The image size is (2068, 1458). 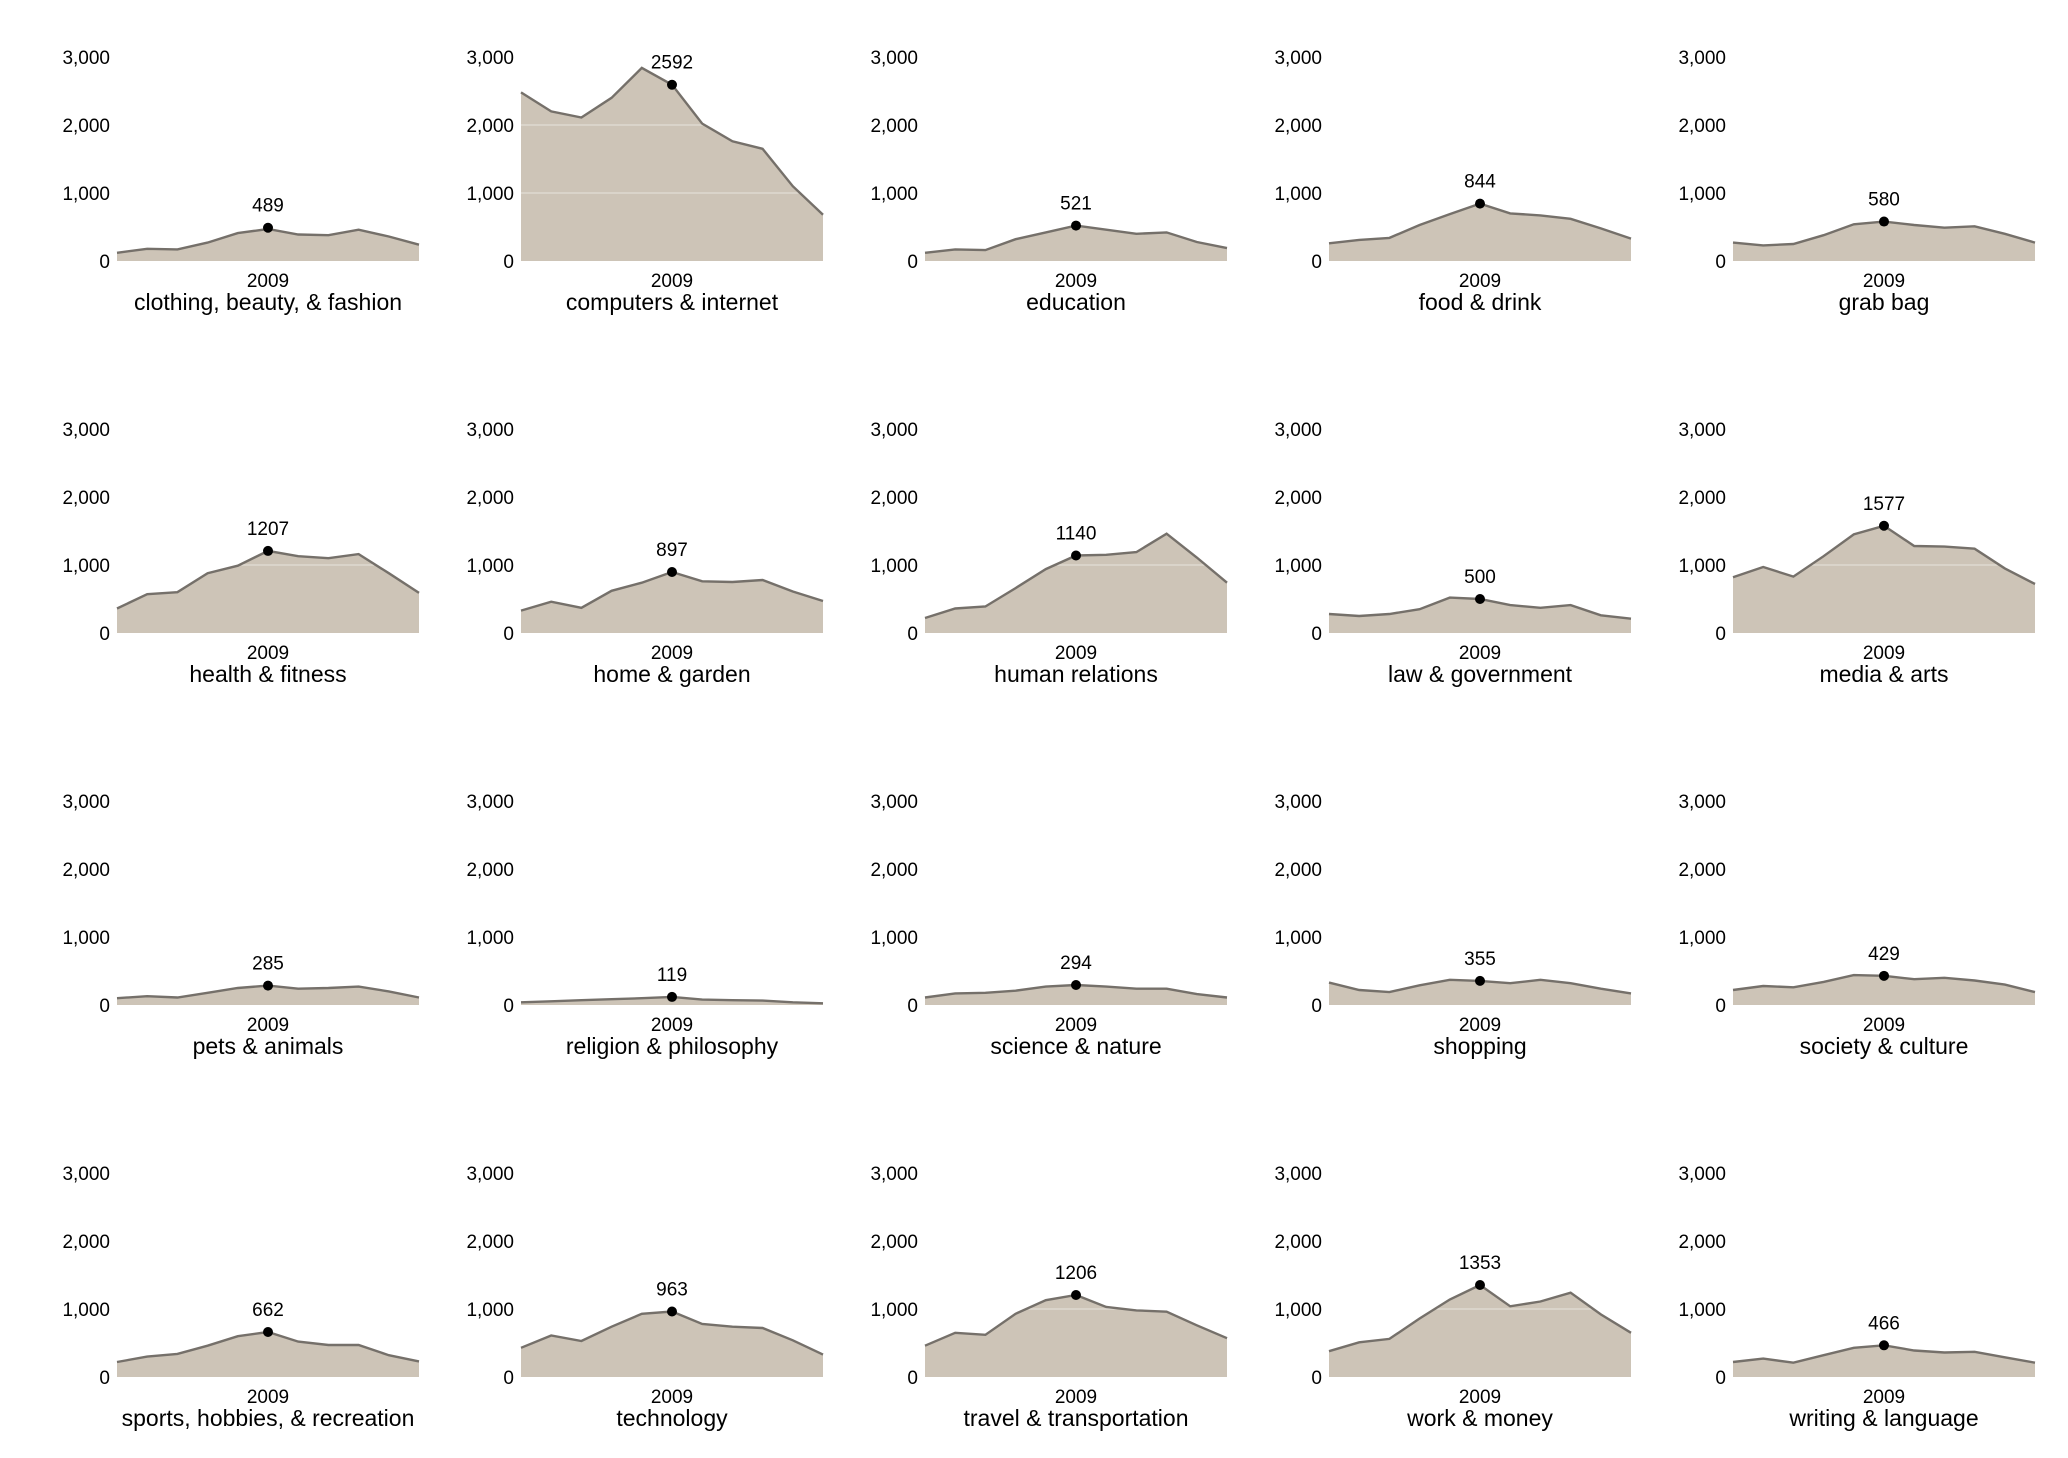 What do you see at coordinates (268, 1418) in the screenshot?
I see `category-title: sports, hobbies, & recreation` at bounding box center [268, 1418].